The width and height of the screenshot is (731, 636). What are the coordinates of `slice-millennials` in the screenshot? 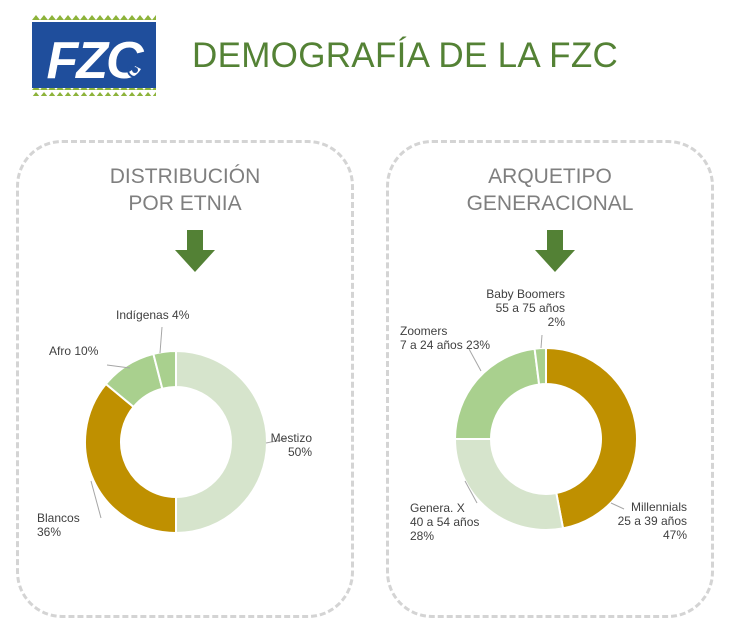 It's located at (591, 438).